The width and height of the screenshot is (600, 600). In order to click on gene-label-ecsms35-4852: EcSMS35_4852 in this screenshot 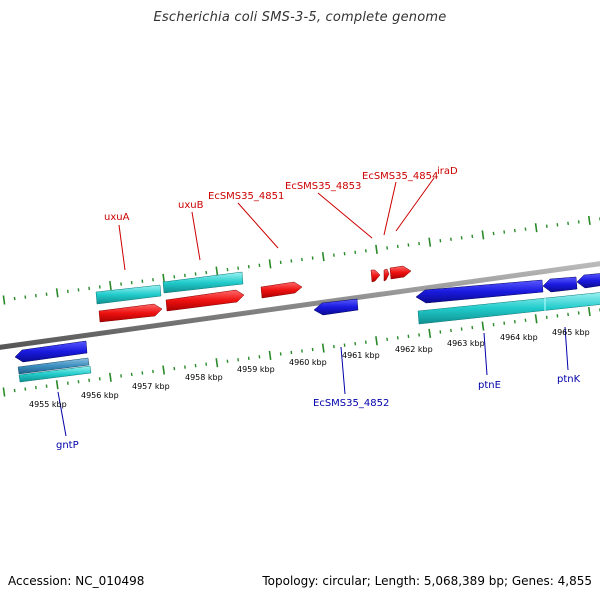, I will do `click(351, 403)`.